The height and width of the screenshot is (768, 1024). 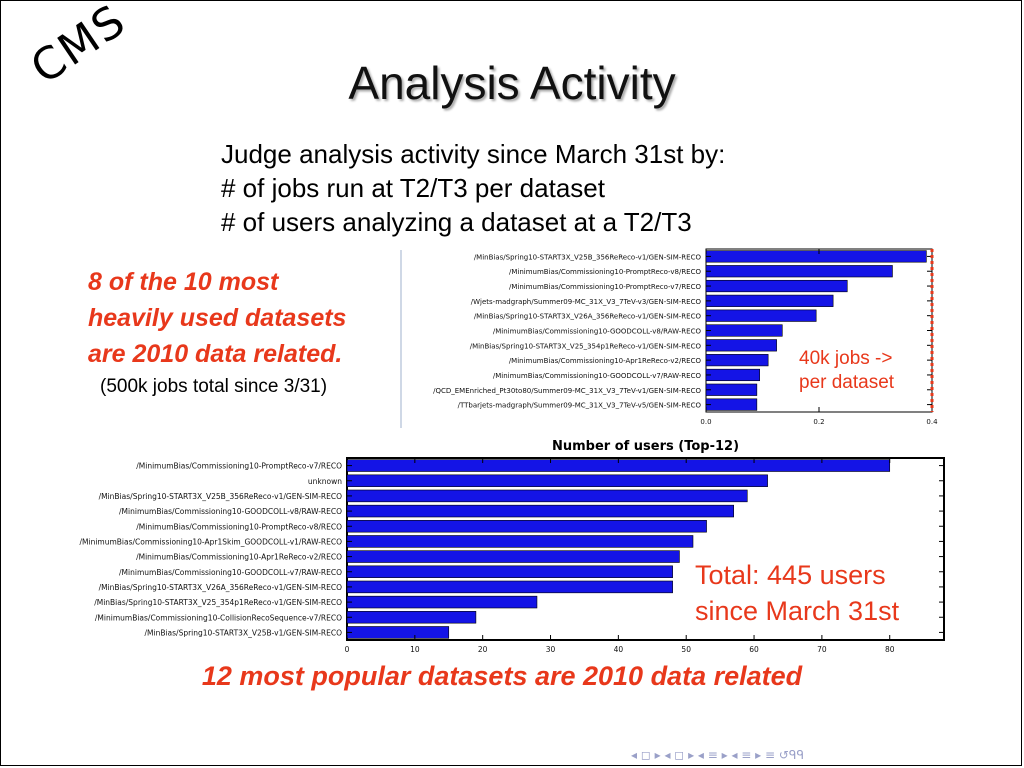 I want to click on x-tick-label: 0, so click(x=347, y=649).